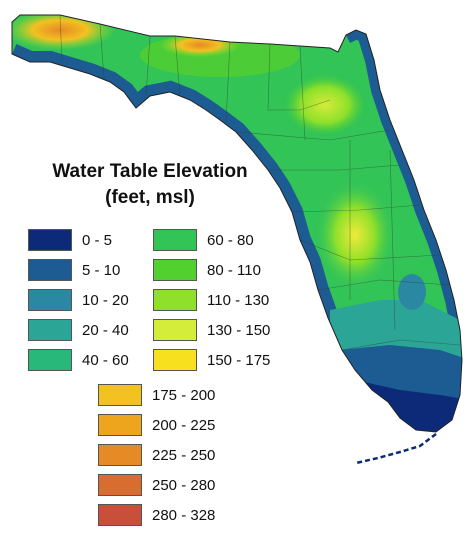 The image size is (474, 539). Describe the element at coordinates (150, 197) in the screenshot. I see `legend-subtitle: (feet, msl)` at that location.